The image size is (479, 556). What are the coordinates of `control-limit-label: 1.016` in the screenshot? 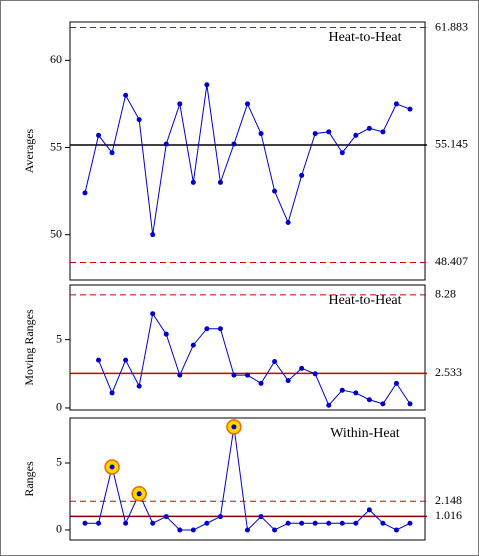 It's located at (448, 515).